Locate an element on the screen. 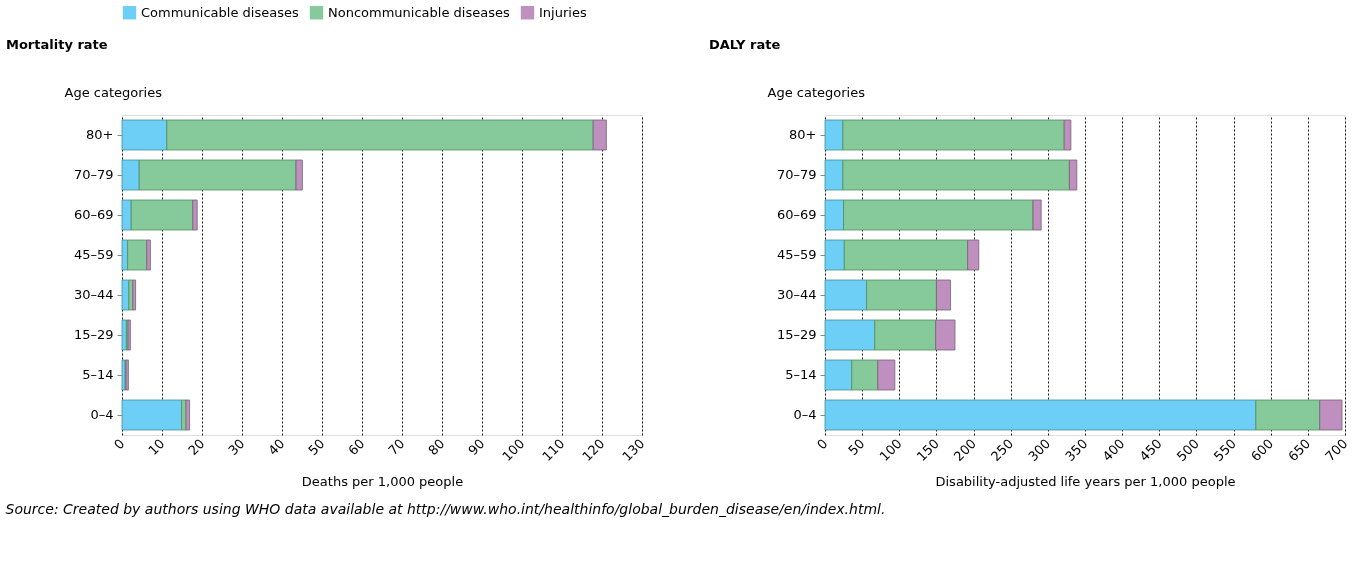 The image size is (1364, 575). source-note: Source: Created by authors using WHO data available at http://www.who.int/healthinfo/global_burden_disease/en/index.html. is located at coordinates (445, 509).